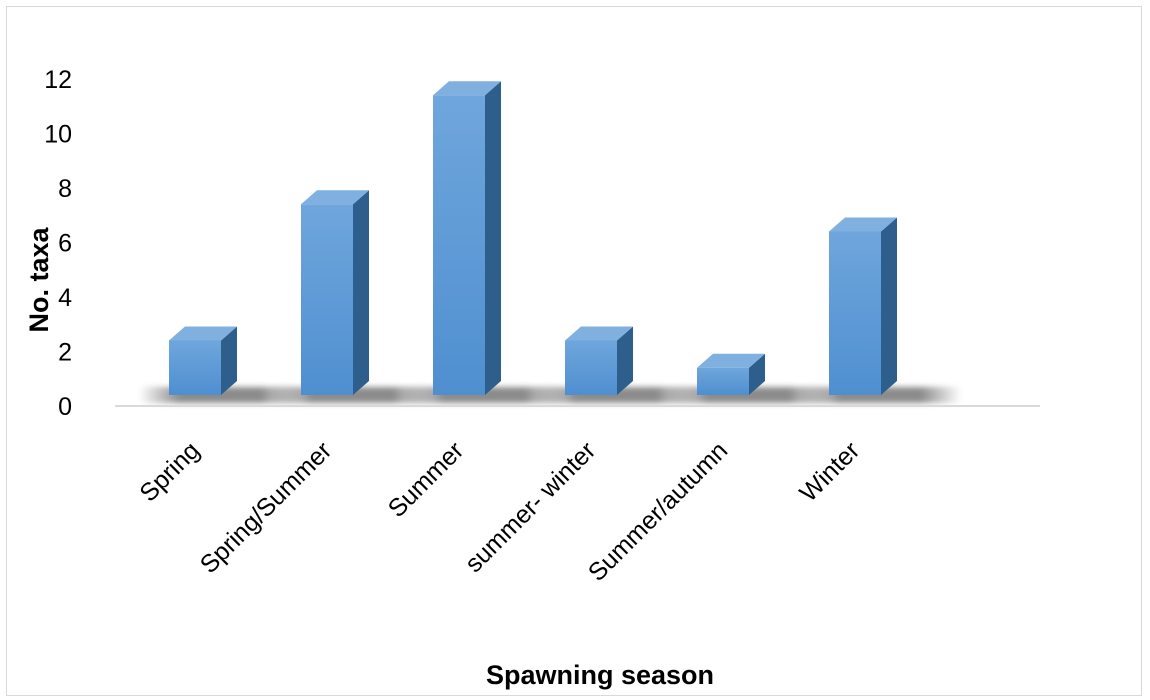 Image resolution: width=1150 pixels, height=700 pixels. Describe the element at coordinates (58, 135) in the screenshot. I see `y-tick-label: 10` at that location.